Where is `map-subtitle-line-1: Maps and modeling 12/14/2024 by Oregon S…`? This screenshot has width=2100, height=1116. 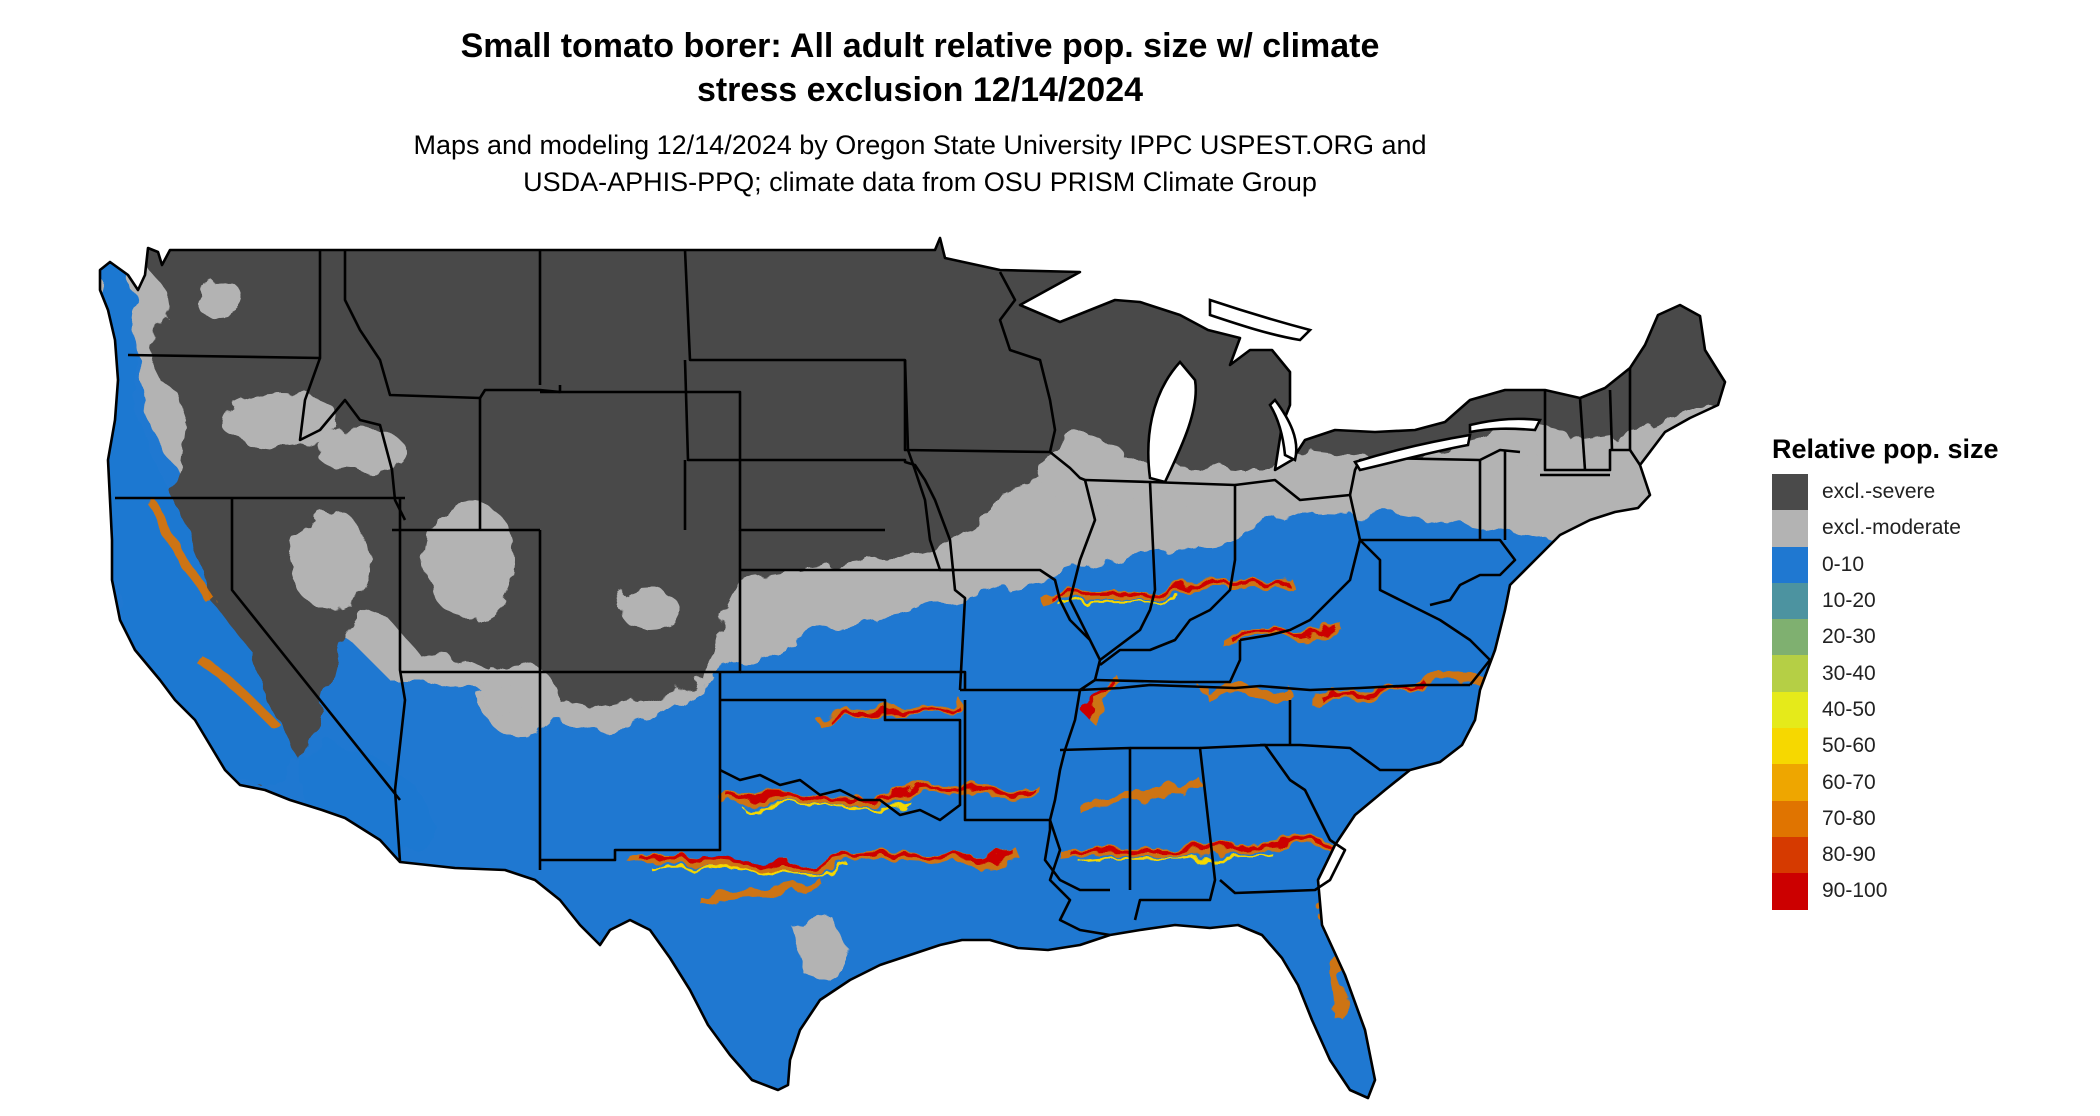
map-subtitle-line-1: Maps and modeling 12/14/2024 by Oregon S… is located at coordinates (920, 145).